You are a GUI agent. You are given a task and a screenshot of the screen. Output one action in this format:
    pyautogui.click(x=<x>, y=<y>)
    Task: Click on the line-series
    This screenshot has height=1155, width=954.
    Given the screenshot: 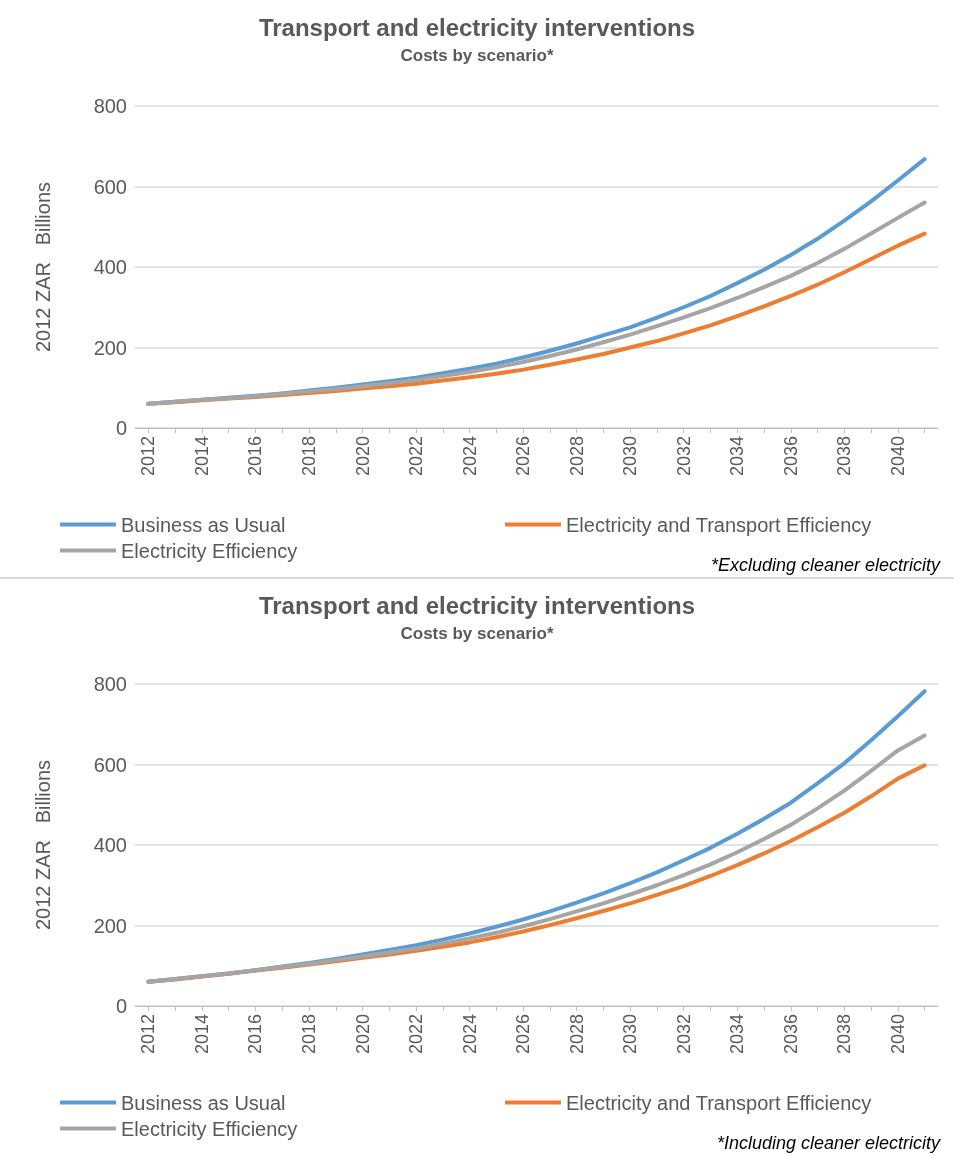 What is the action you would take?
    pyautogui.click(x=536, y=303)
    